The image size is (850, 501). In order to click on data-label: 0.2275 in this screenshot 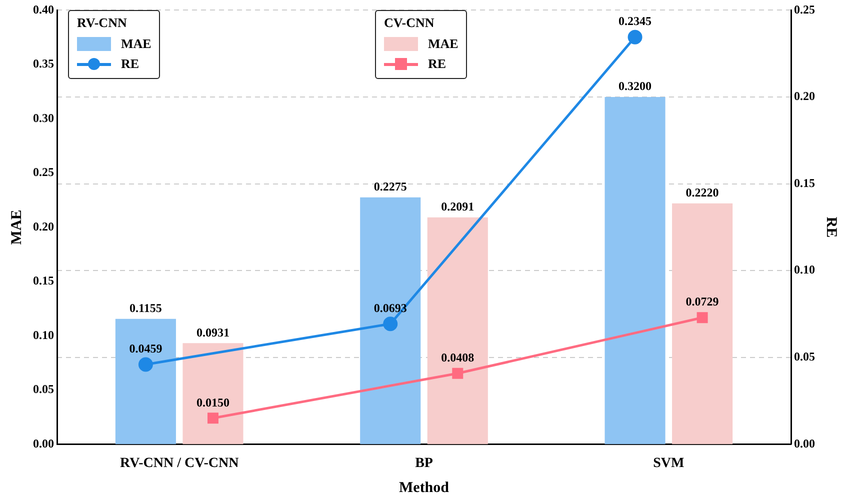, I will do `click(390, 186)`.